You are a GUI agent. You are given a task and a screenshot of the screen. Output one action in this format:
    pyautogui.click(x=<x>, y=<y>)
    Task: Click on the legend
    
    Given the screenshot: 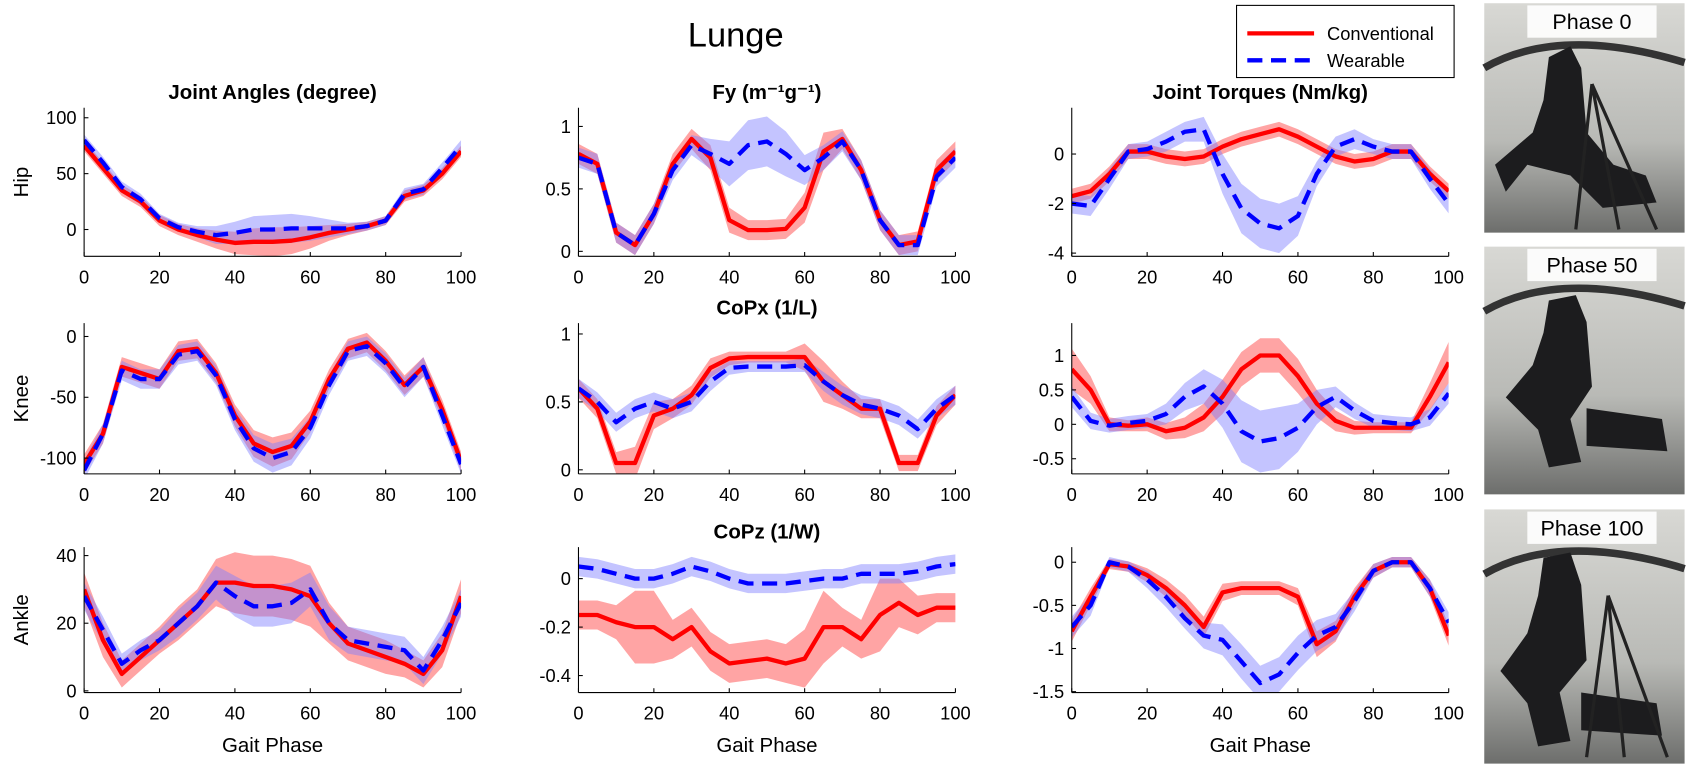 What is the action you would take?
    pyautogui.click(x=1345, y=41)
    